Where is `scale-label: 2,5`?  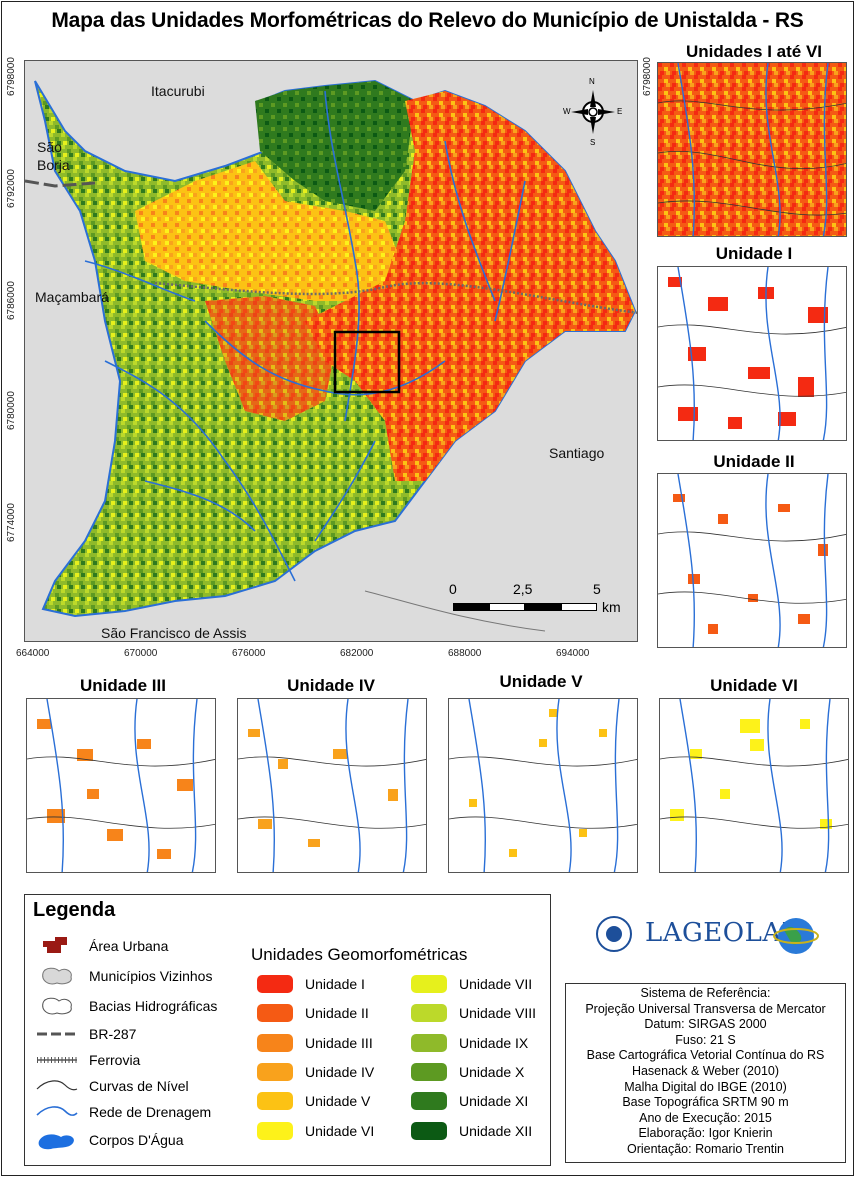 scale-label: 2,5 is located at coordinates (523, 589).